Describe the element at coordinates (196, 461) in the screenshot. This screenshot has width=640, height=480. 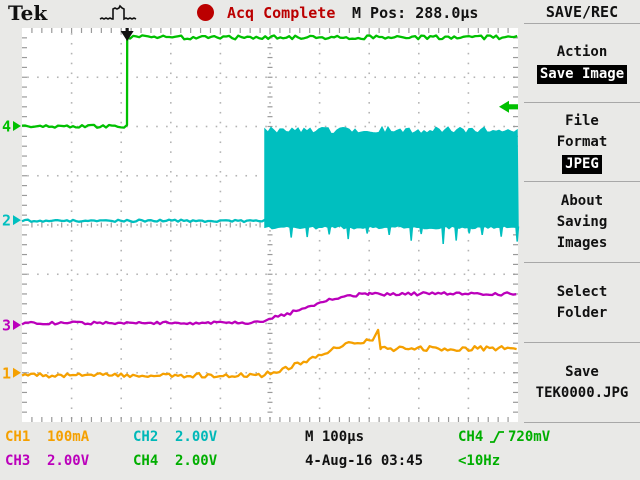
I see `ch4-scale-readout: 2.00V` at that location.